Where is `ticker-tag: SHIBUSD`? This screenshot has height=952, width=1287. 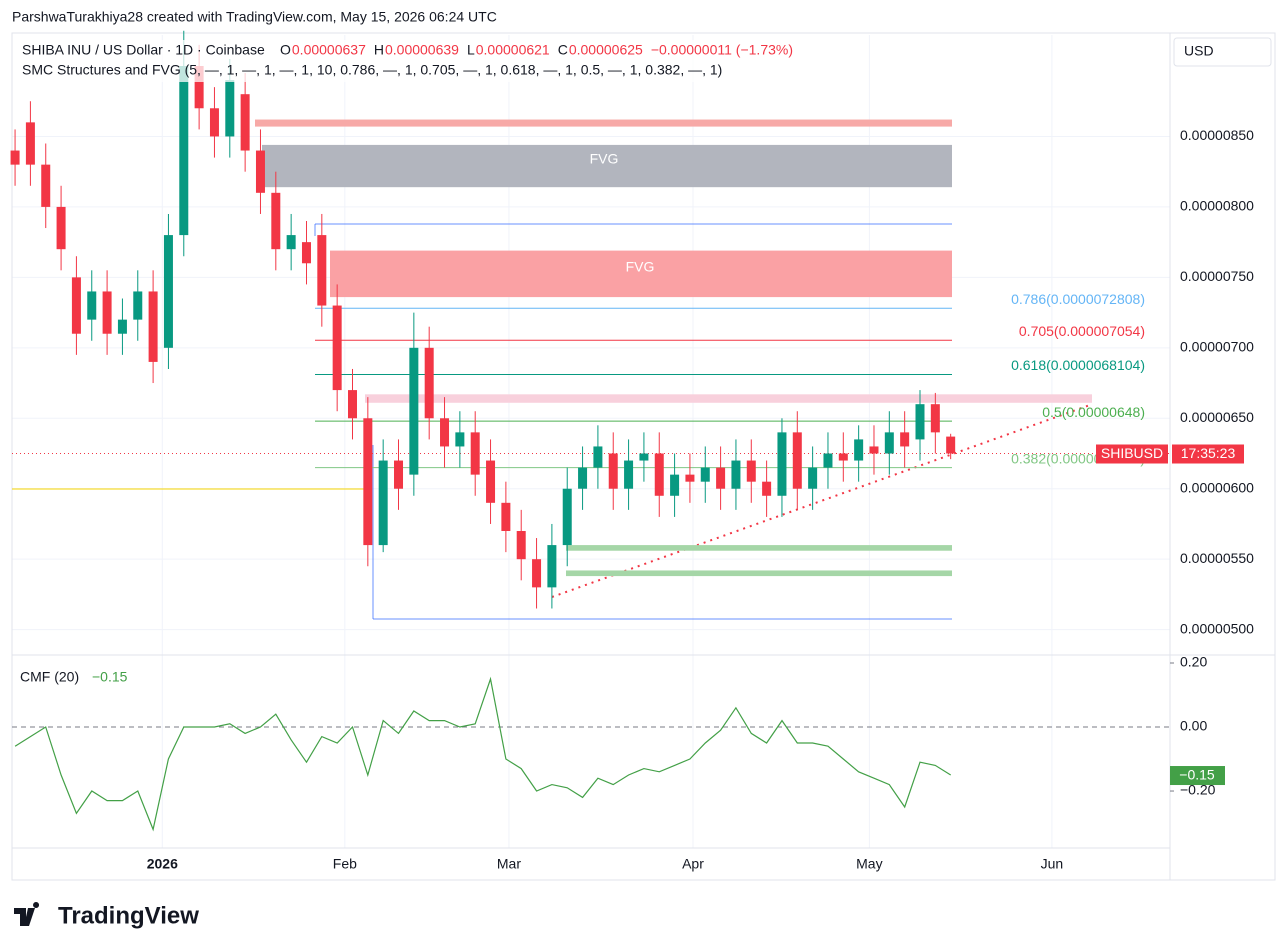
ticker-tag: SHIBUSD is located at coordinates (1132, 453).